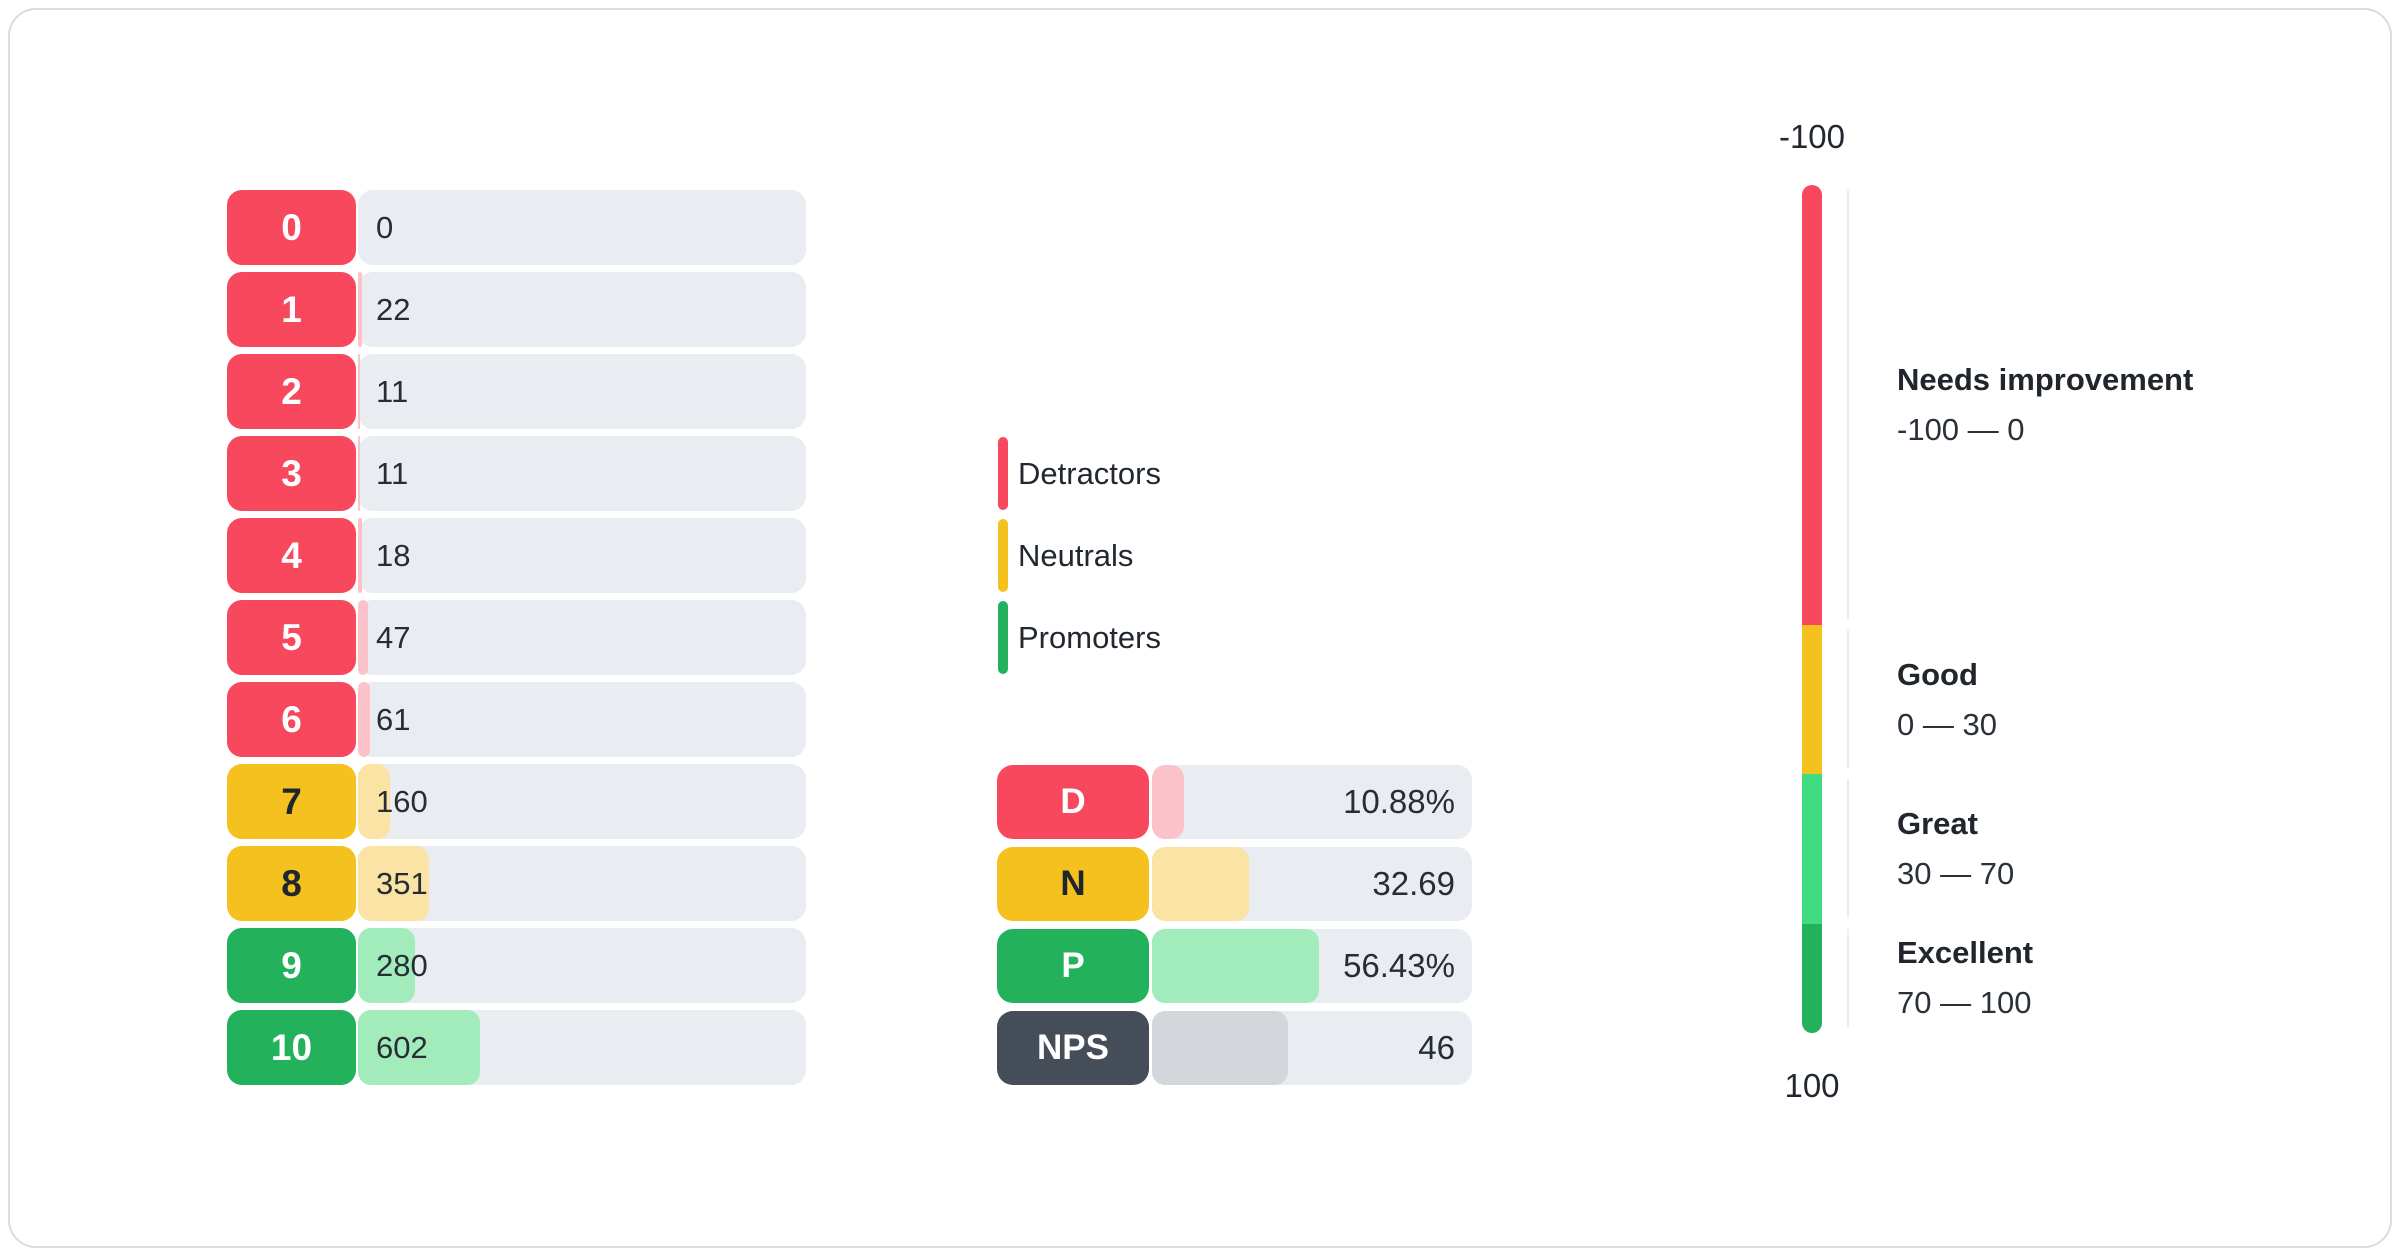 This screenshot has height=1256, width=2400. I want to click on gauge-zone-title: Great, so click(1937, 823).